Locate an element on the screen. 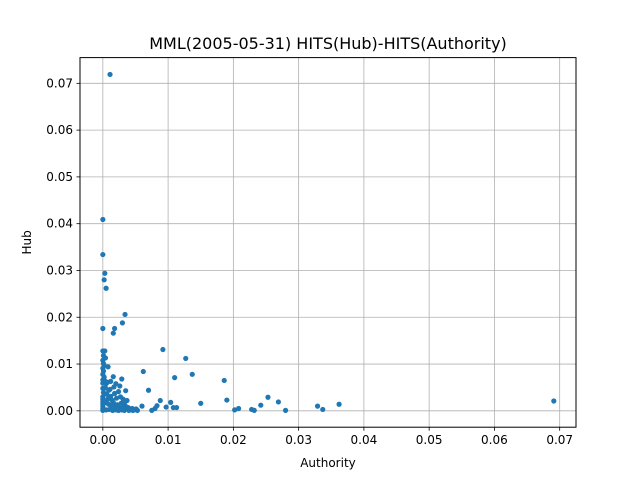 This screenshot has width=640, height=480. x-axis-ticks: 0.00 0.01 0.02 0.03 0.04 0.05 0.06 0.07 is located at coordinates (331, 437).